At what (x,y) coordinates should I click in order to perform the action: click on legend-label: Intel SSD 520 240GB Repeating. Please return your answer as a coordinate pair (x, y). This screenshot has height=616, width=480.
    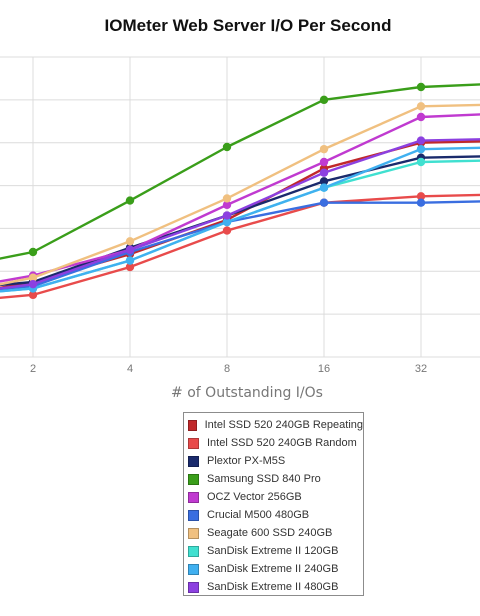
    Looking at the image, I should click on (283, 425).